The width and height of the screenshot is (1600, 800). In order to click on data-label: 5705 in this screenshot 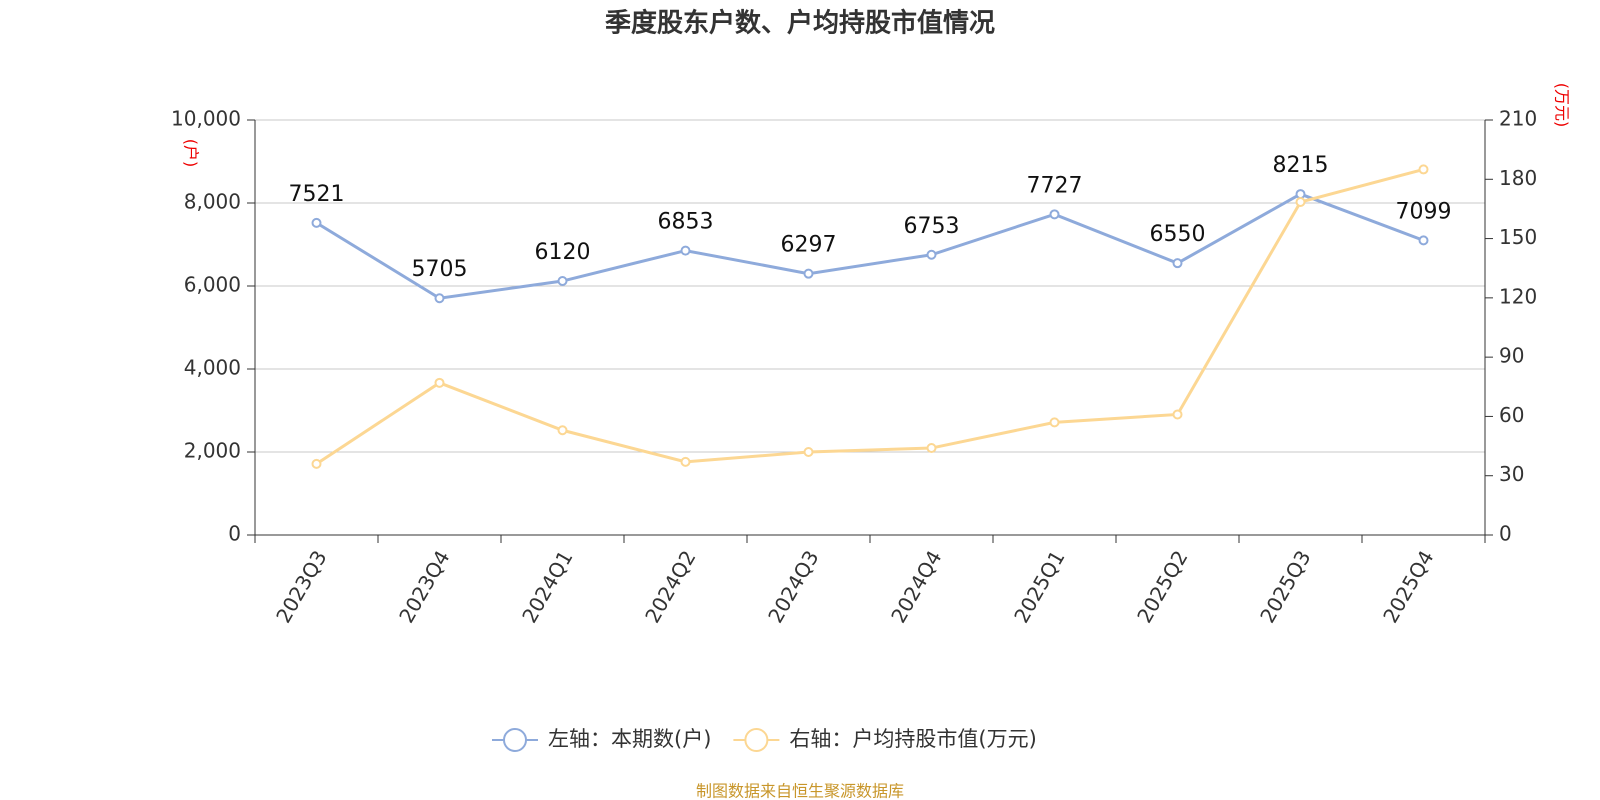, I will do `click(440, 269)`.